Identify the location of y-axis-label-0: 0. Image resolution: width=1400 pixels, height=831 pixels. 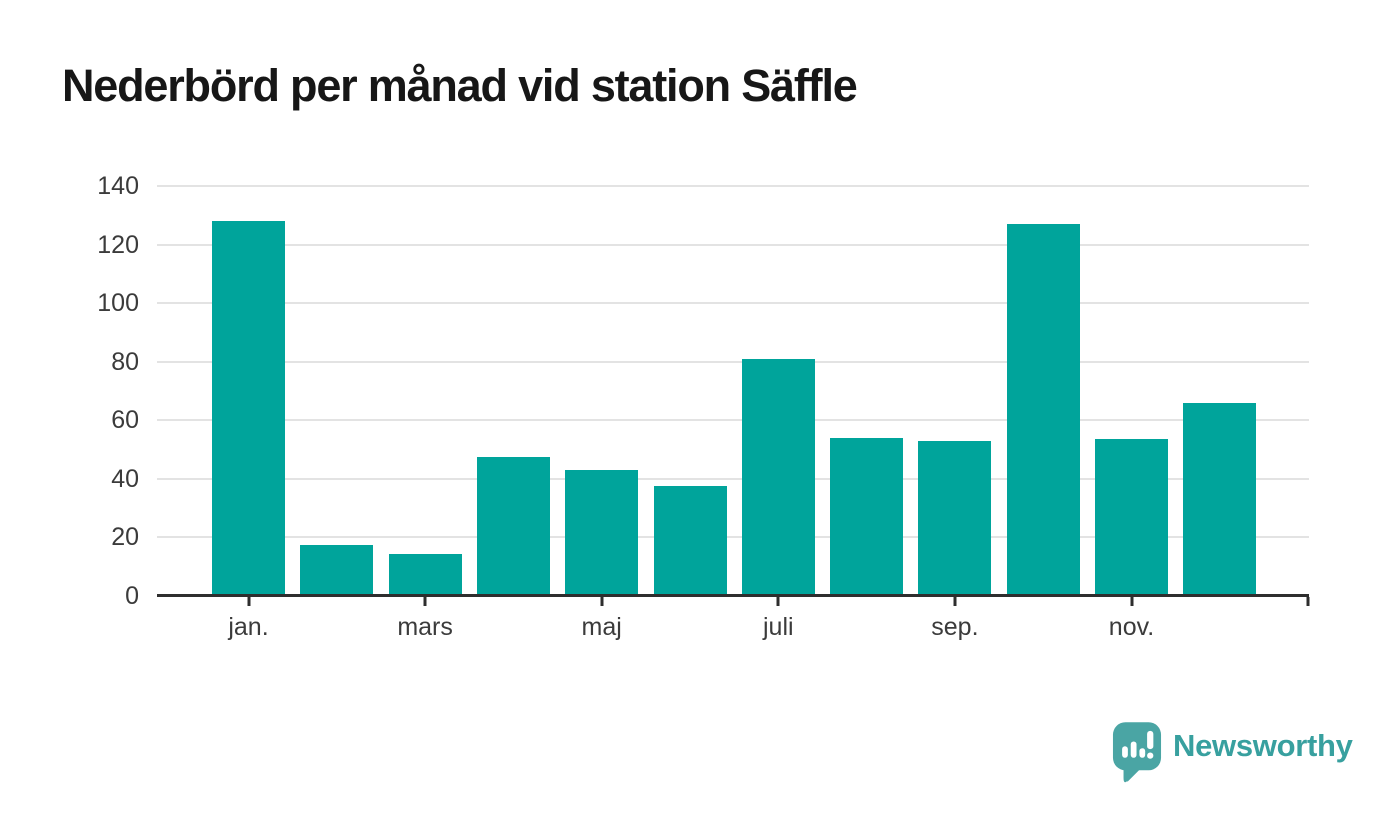
(132, 596).